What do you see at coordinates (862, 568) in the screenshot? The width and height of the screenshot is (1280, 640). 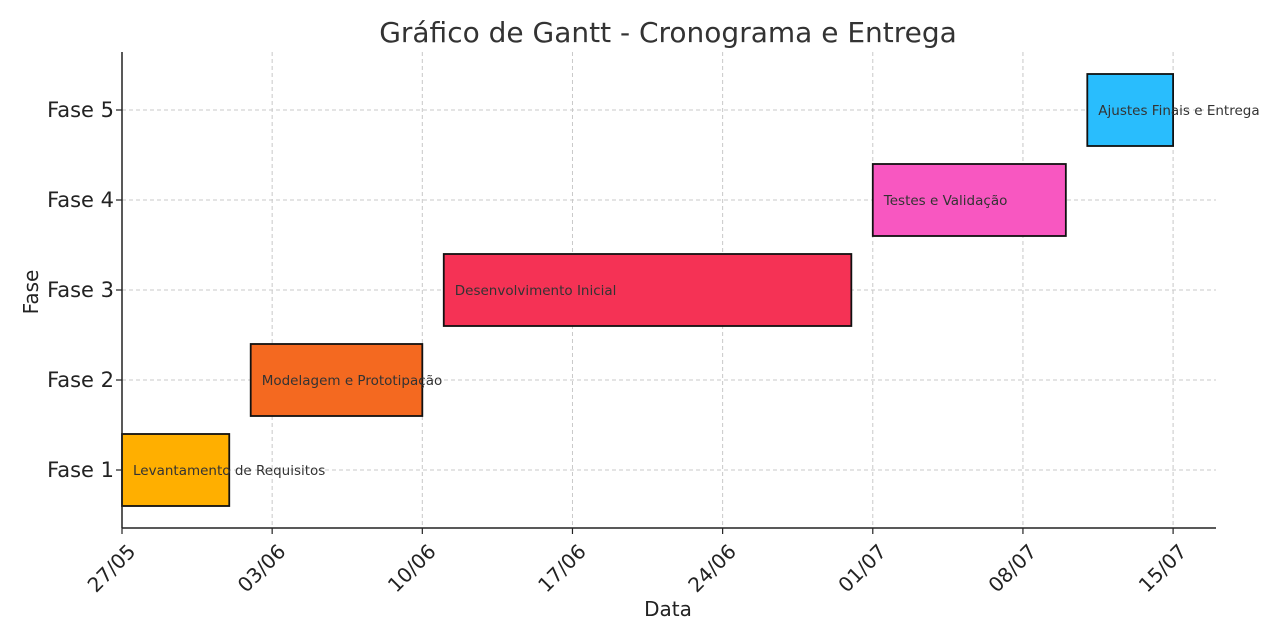 I see `x-tick-label: 01/07` at bounding box center [862, 568].